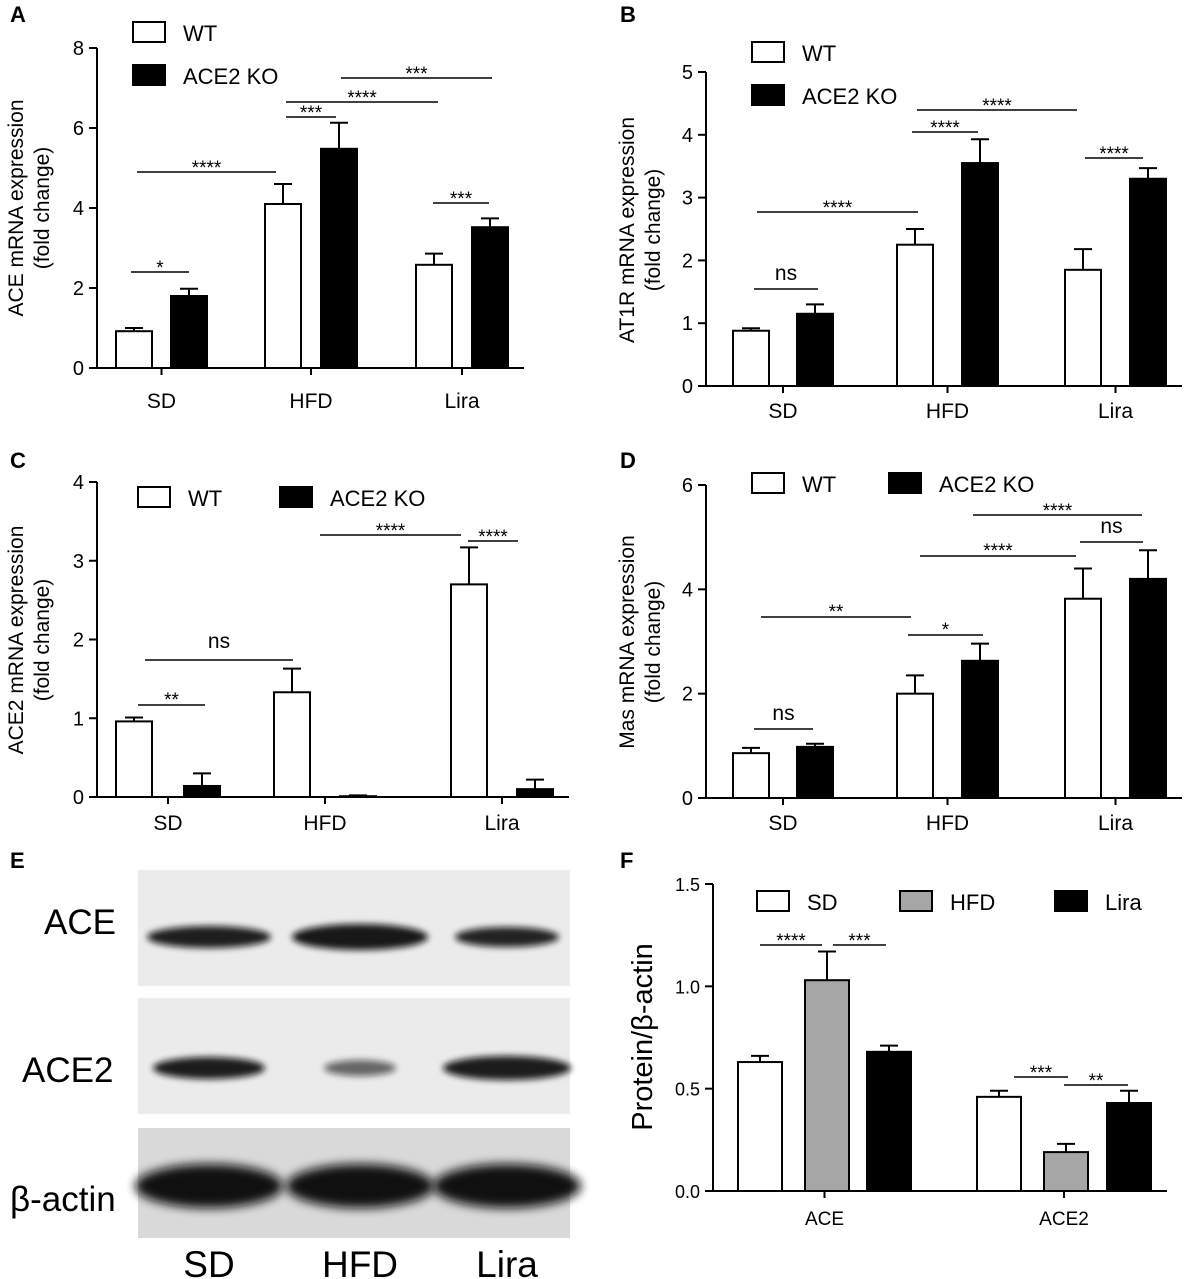 The height and width of the screenshot is (1279, 1189). What do you see at coordinates (822, 902) in the screenshot?
I see `legend-label-f: SD` at bounding box center [822, 902].